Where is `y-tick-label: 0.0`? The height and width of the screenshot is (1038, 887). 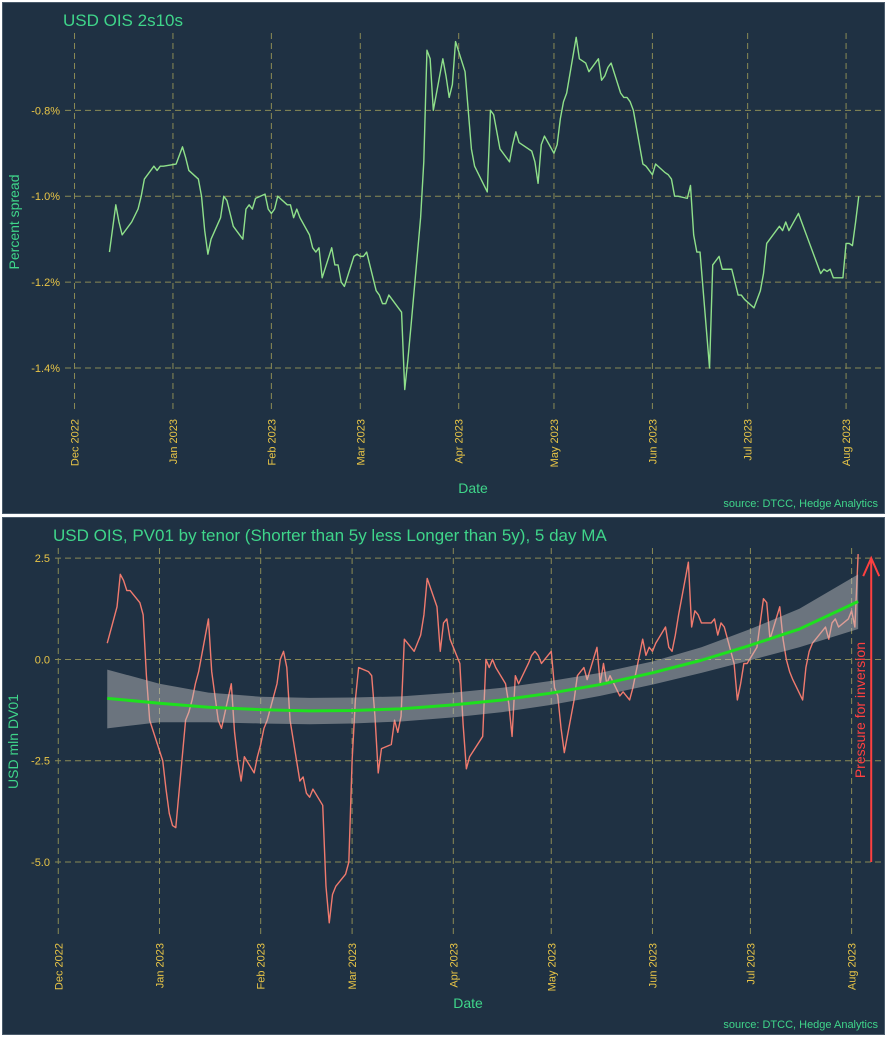 y-tick-label: 0.0 is located at coordinates (42, 660).